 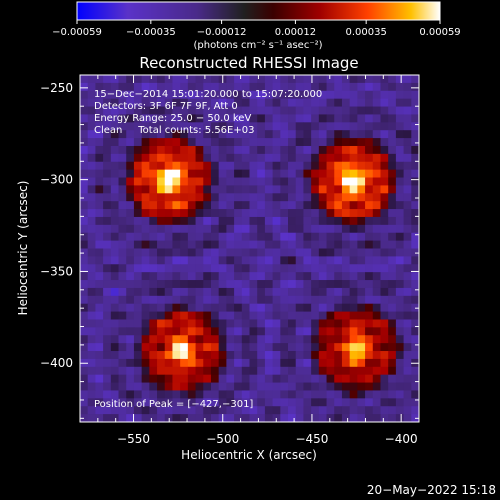 I want to click on y-tick-label: −350, so click(x=56, y=271).